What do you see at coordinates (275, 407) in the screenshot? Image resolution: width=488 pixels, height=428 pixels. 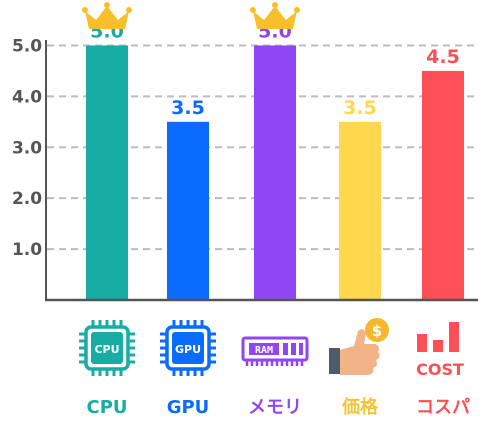 I see `category-label: メモリ` at bounding box center [275, 407].